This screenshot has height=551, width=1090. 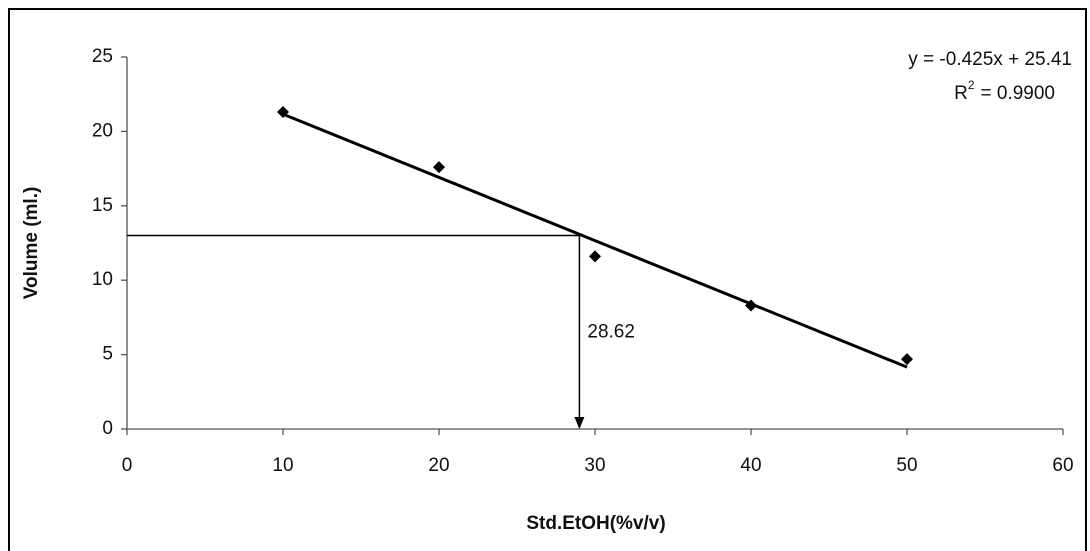 What do you see at coordinates (102, 130) in the screenshot?
I see `y-tick-label: 20` at bounding box center [102, 130].